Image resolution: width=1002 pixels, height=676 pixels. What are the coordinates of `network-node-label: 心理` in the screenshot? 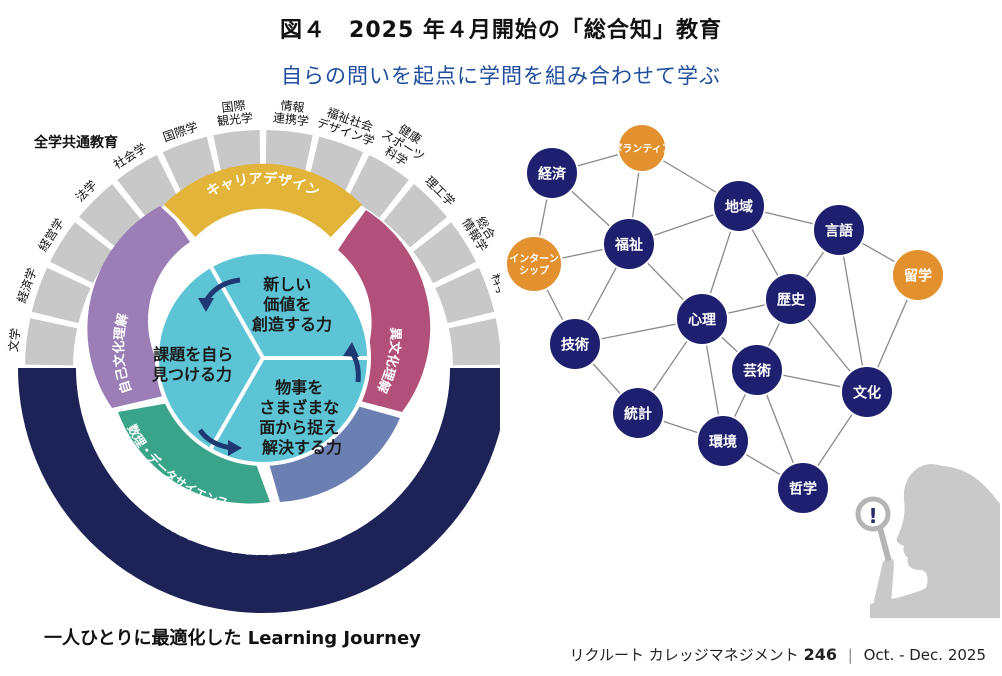 It's located at (702, 320).